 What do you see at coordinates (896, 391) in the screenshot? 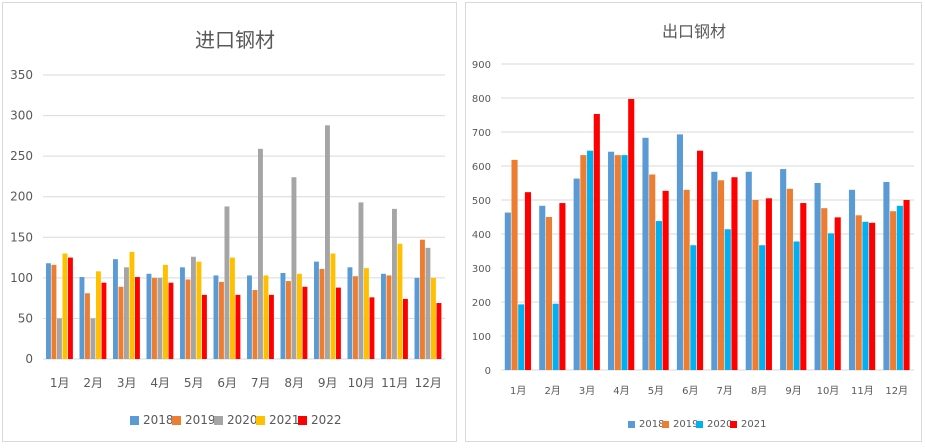
I see `x-tick-label: 12月` at bounding box center [896, 391].